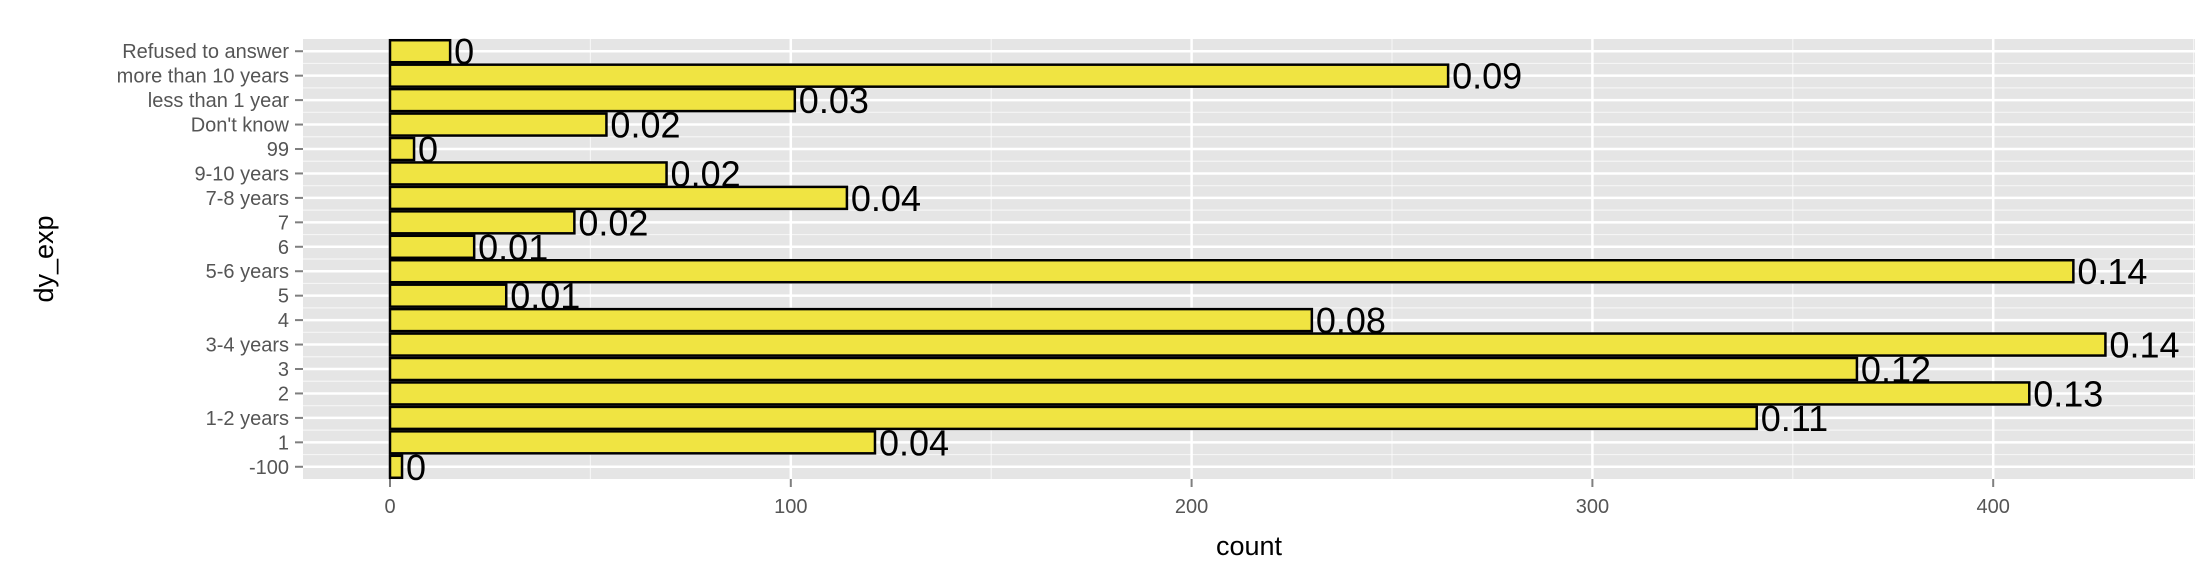 This screenshot has height=576, width=2208. I want to click on y-axis-title: dy_exp, so click(44, 258).